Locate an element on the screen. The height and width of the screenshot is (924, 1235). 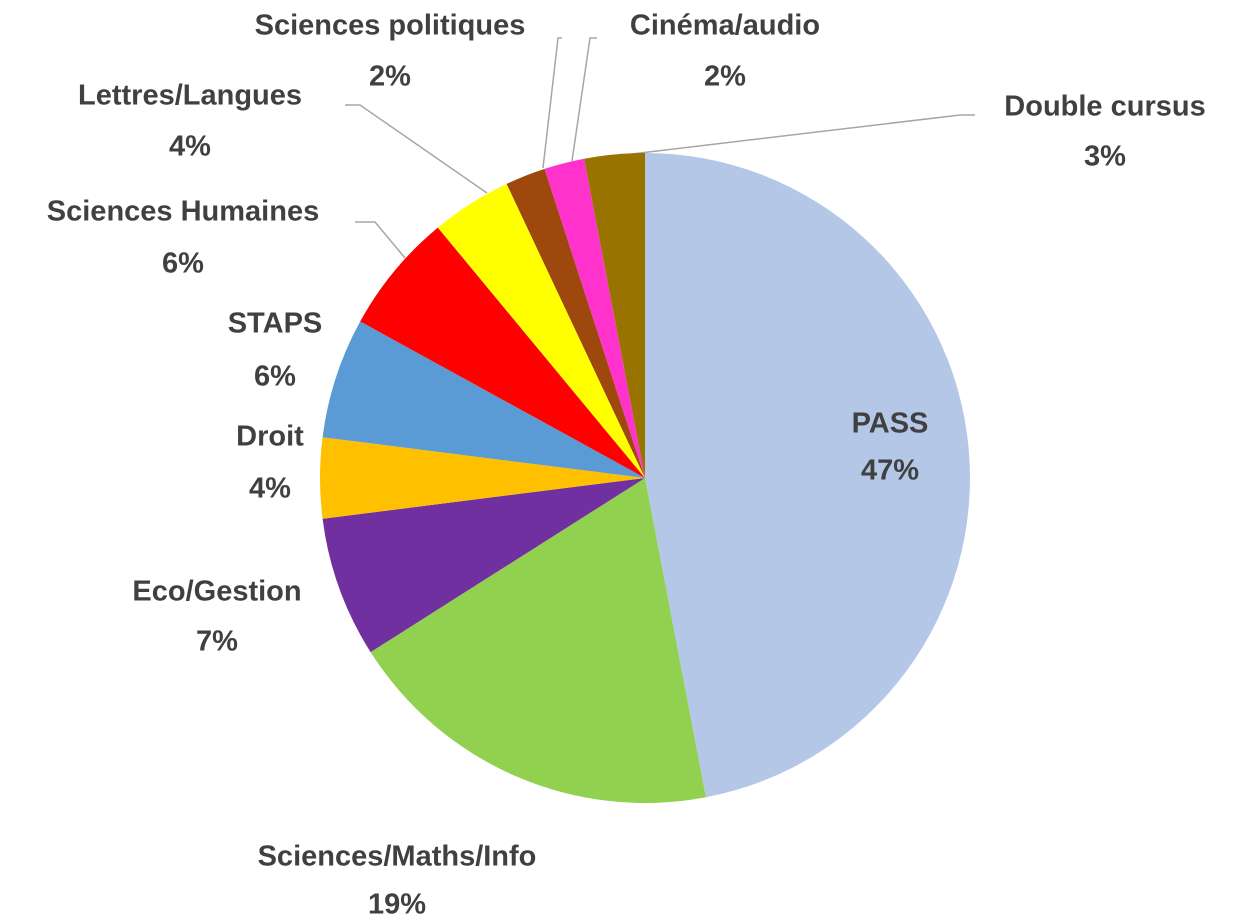
category-label: PASS is located at coordinates (890, 424).